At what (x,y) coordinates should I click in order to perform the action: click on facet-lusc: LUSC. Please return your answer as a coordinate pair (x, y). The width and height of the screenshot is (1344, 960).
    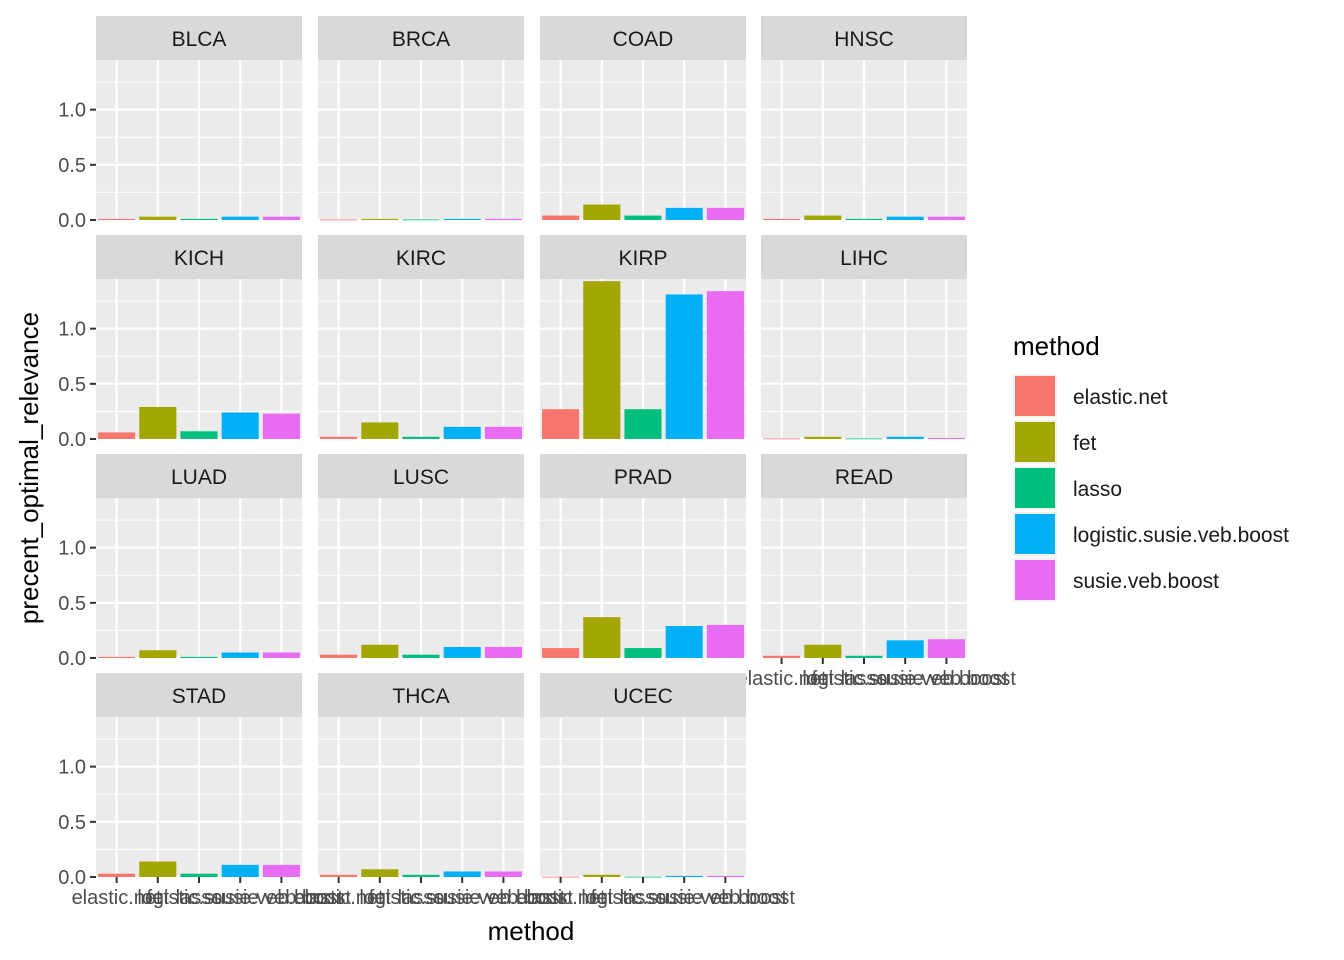
    Looking at the image, I should click on (421, 557).